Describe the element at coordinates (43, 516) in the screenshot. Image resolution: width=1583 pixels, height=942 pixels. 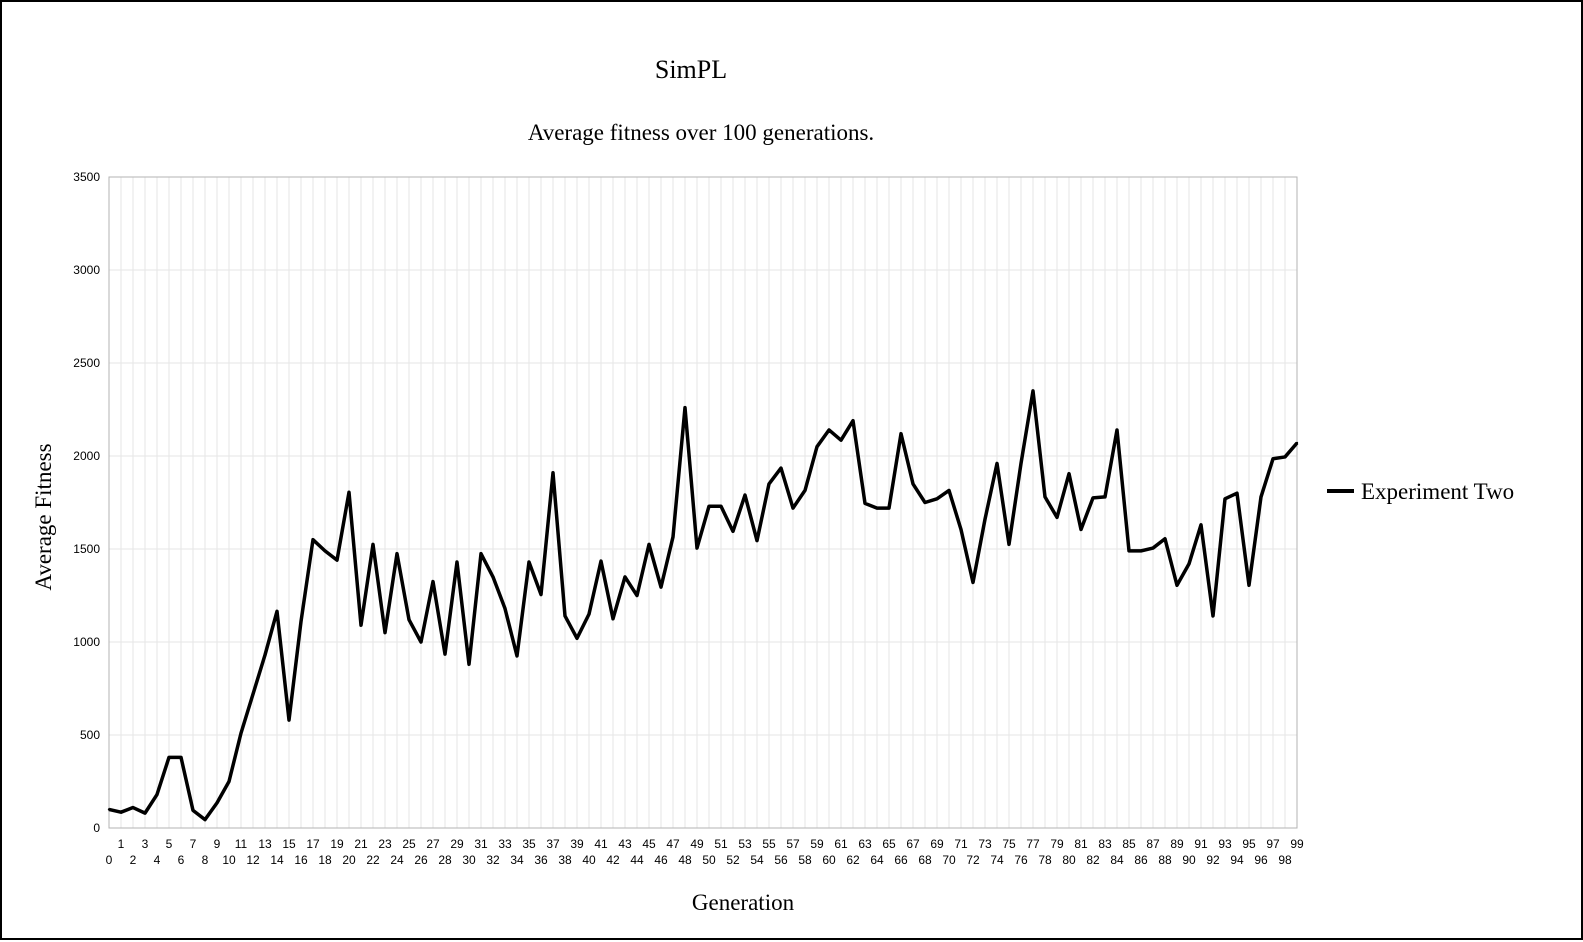
I see `y-axis-title: Average Fitness` at that location.